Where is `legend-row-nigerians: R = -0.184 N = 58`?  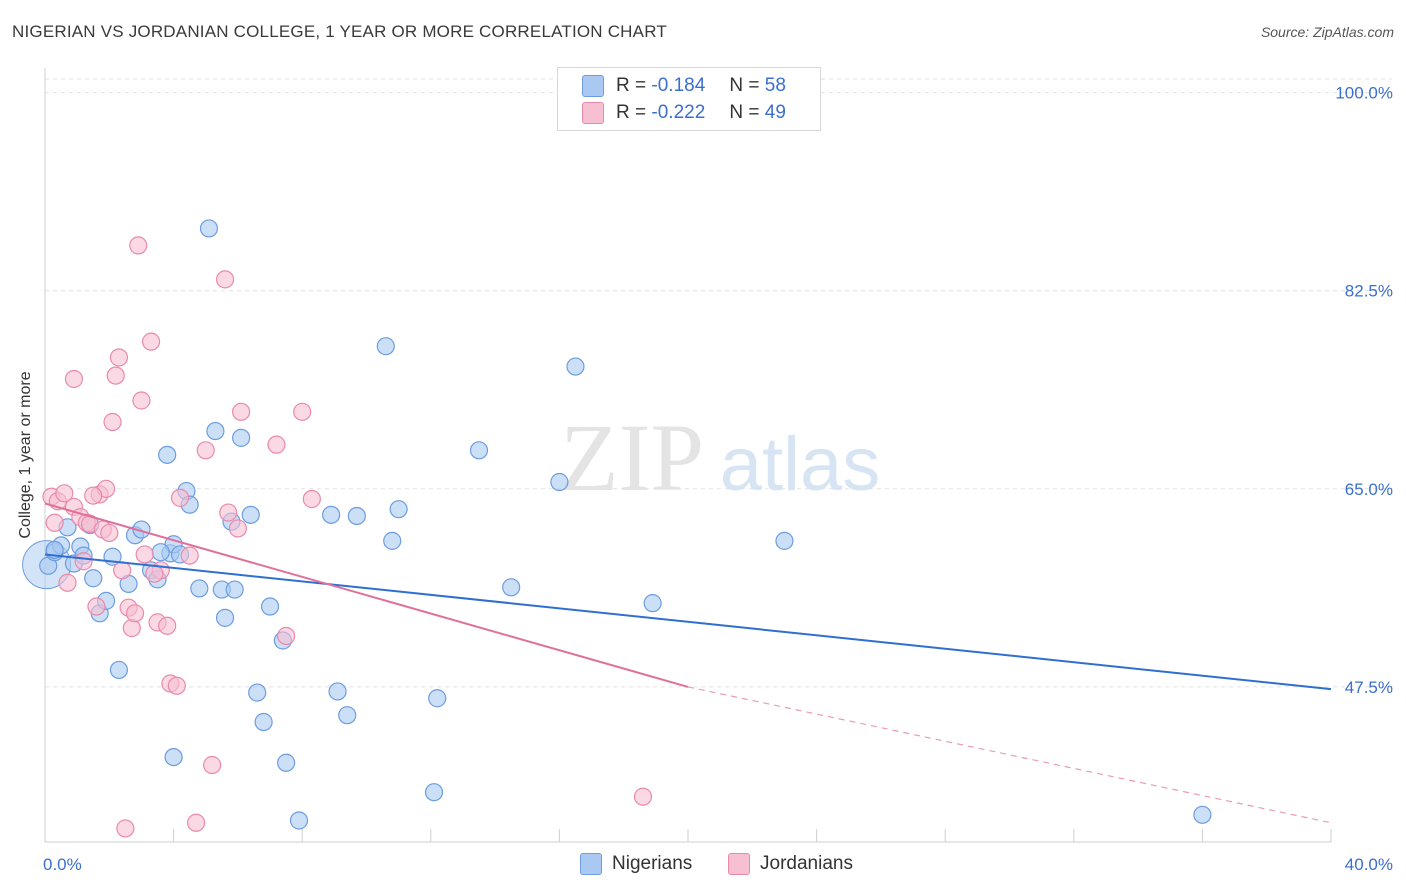 legend-row-nigerians: R = -0.184 N = 58 is located at coordinates (684, 86).